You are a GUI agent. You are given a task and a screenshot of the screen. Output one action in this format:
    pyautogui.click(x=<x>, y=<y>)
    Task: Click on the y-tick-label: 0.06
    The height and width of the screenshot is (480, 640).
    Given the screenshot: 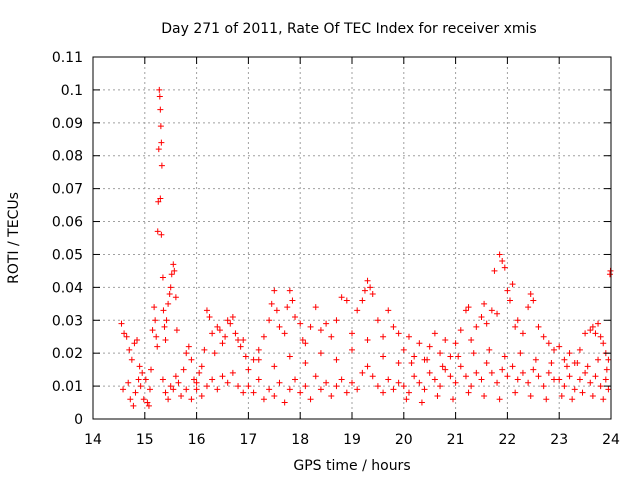 What is the action you would take?
    pyautogui.click(x=67, y=223)
    